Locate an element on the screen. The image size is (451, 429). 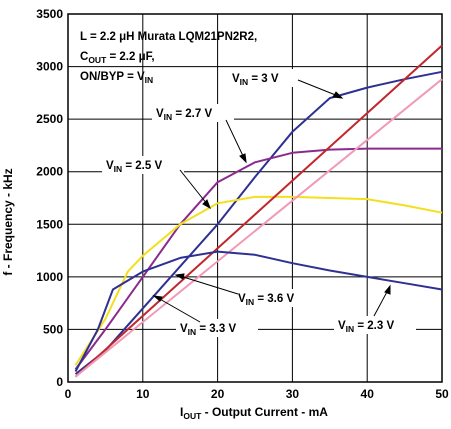
y-axis-label: f - Frequency - kHz is located at coordinates (8, 221).